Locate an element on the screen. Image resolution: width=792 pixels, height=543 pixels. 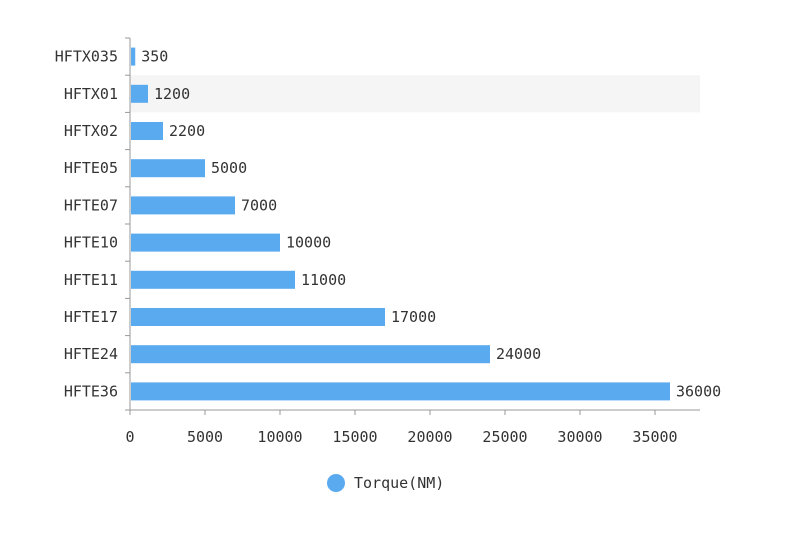
category-label: HFTX035 is located at coordinates (86, 57).